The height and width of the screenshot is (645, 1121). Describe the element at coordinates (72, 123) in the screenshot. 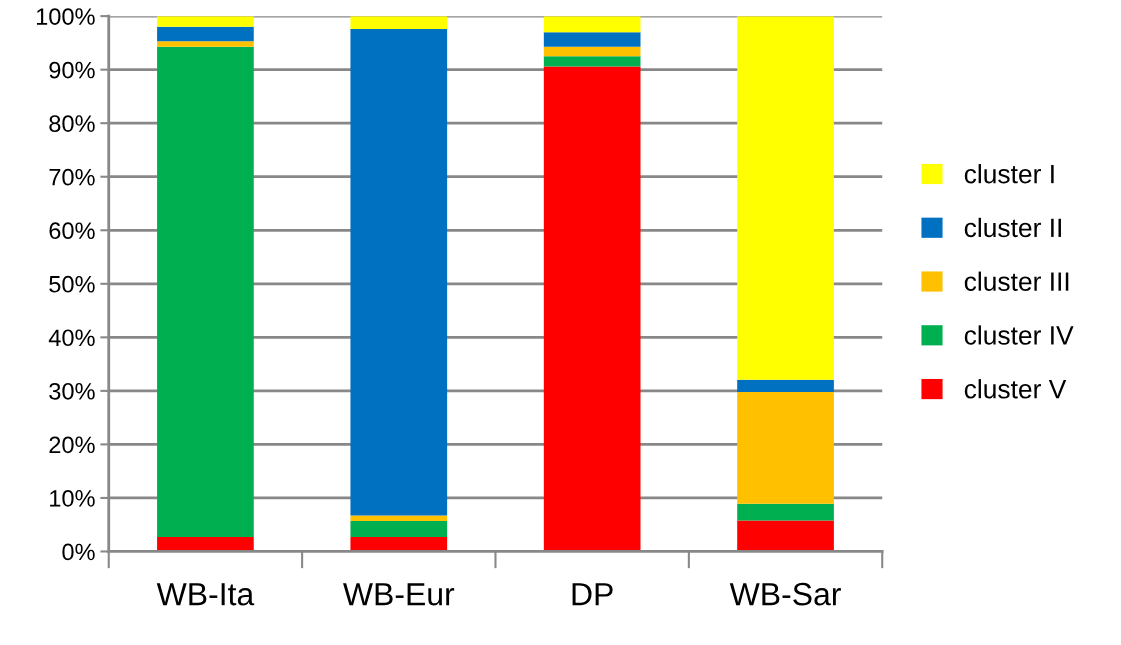

I see `y-tick-label: 80%` at that location.